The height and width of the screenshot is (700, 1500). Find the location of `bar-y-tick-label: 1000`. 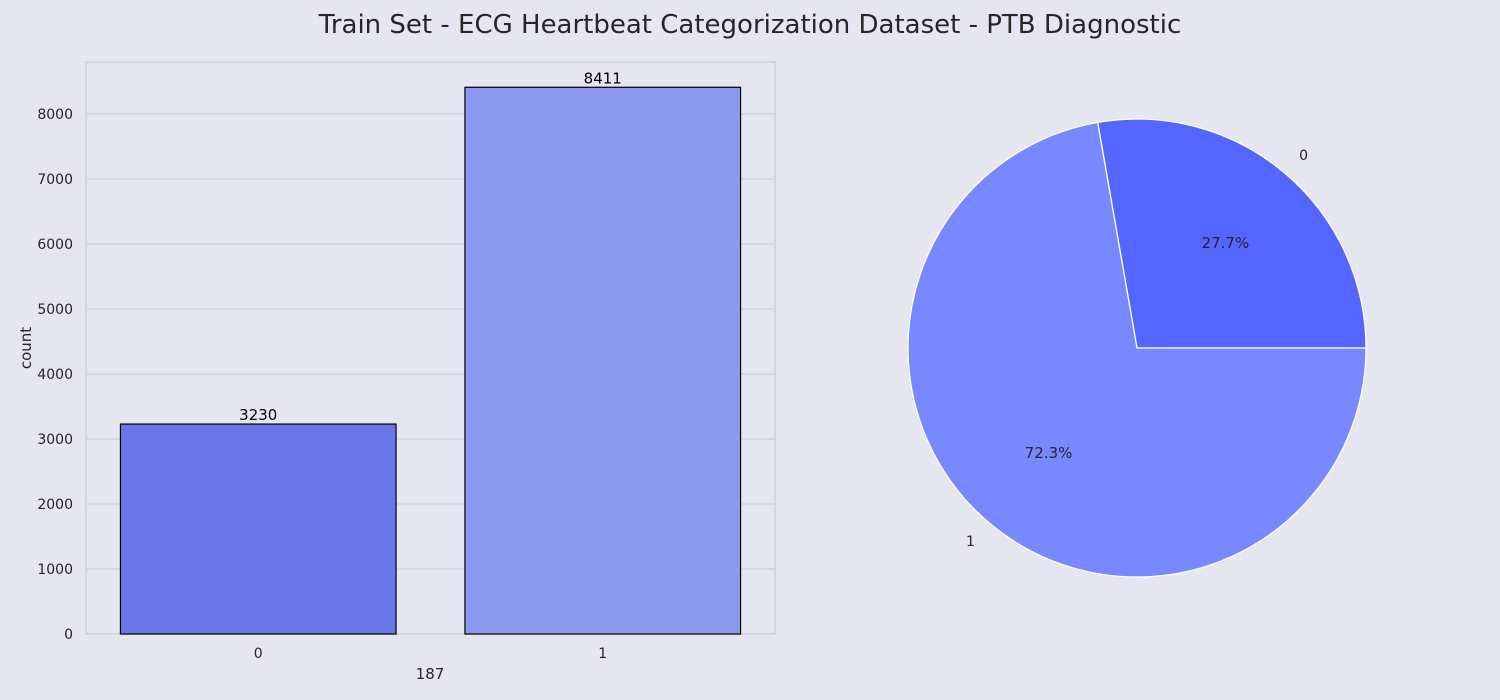

bar-y-tick-label: 1000 is located at coordinates (55, 570).